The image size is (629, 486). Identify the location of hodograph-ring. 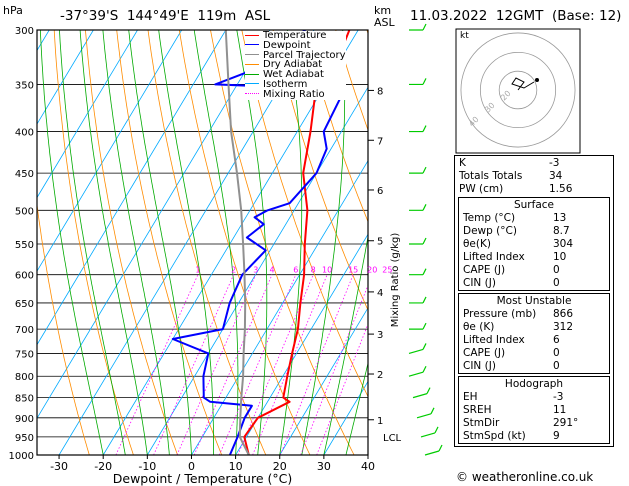
(518, 90).